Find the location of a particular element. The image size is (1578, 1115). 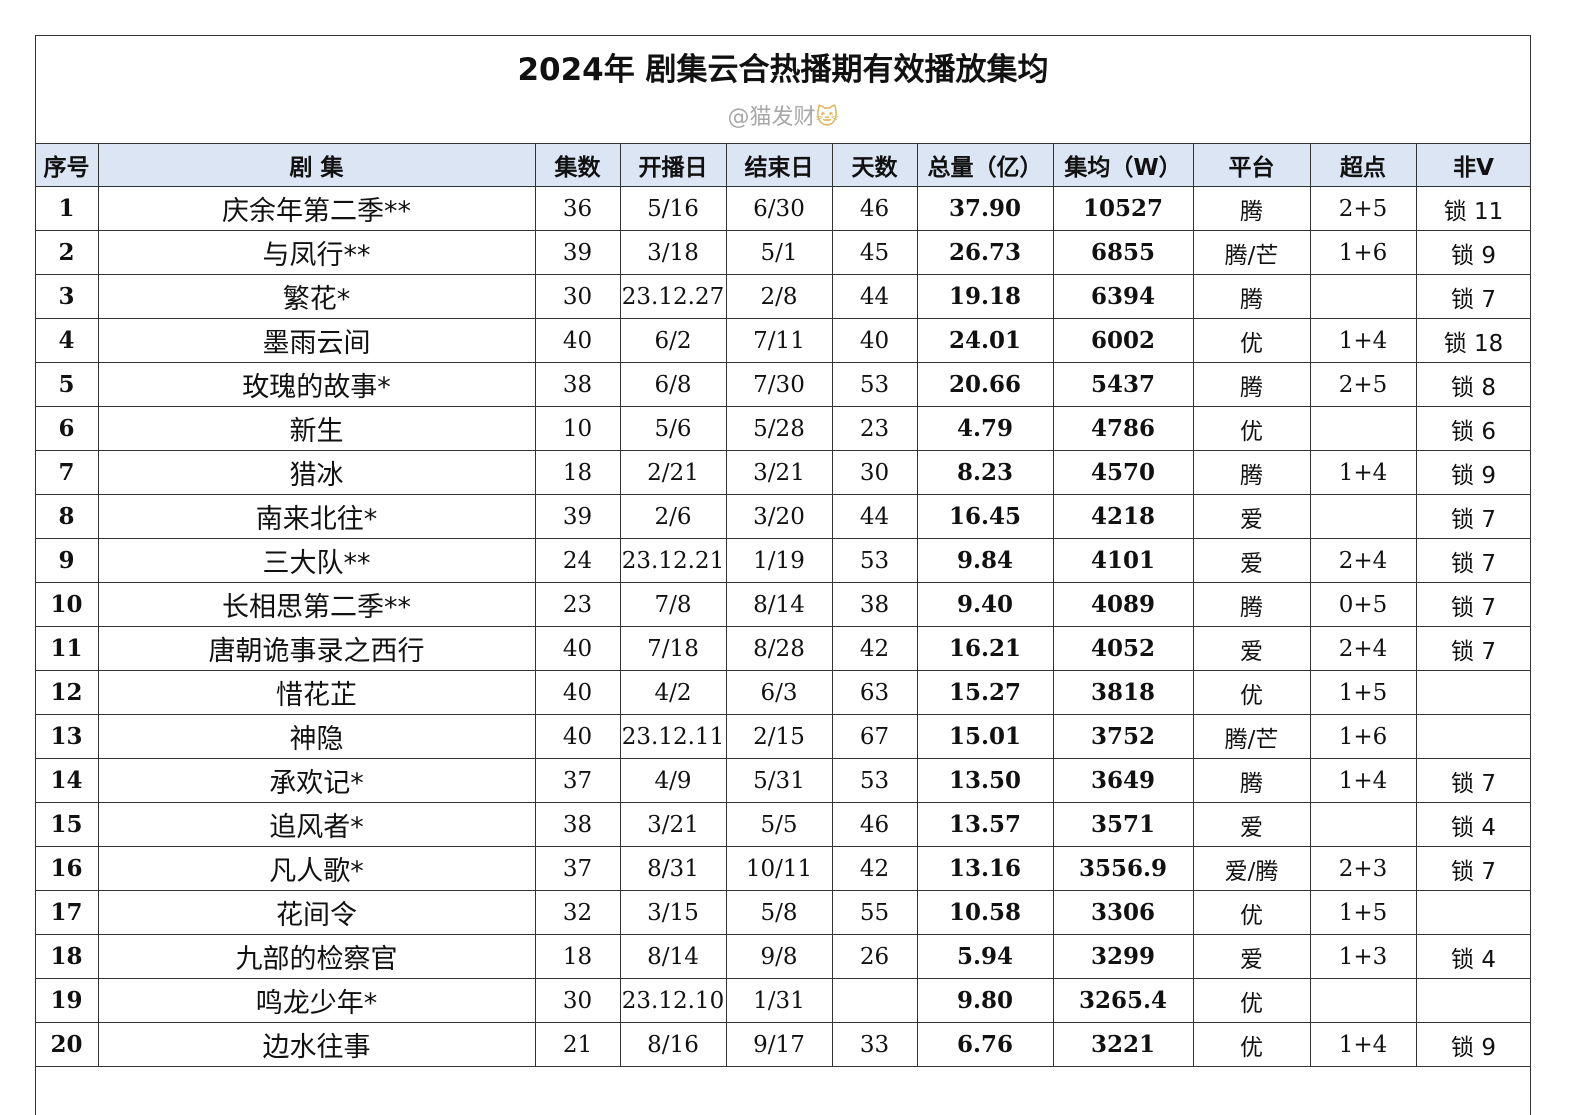

cell-end-date: 2/15 is located at coordinates (779, 736).